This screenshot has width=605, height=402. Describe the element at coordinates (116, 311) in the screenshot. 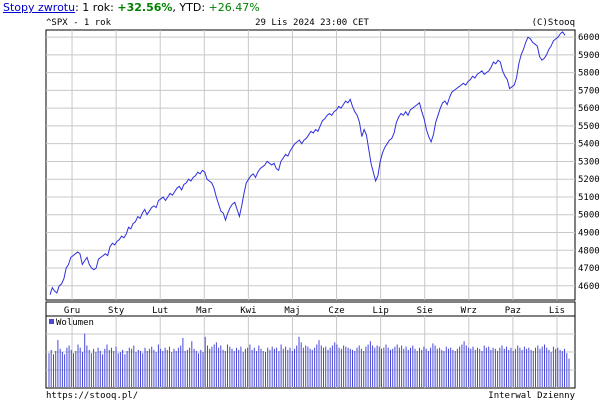

I see `x-tick-label: Sty` at that location.